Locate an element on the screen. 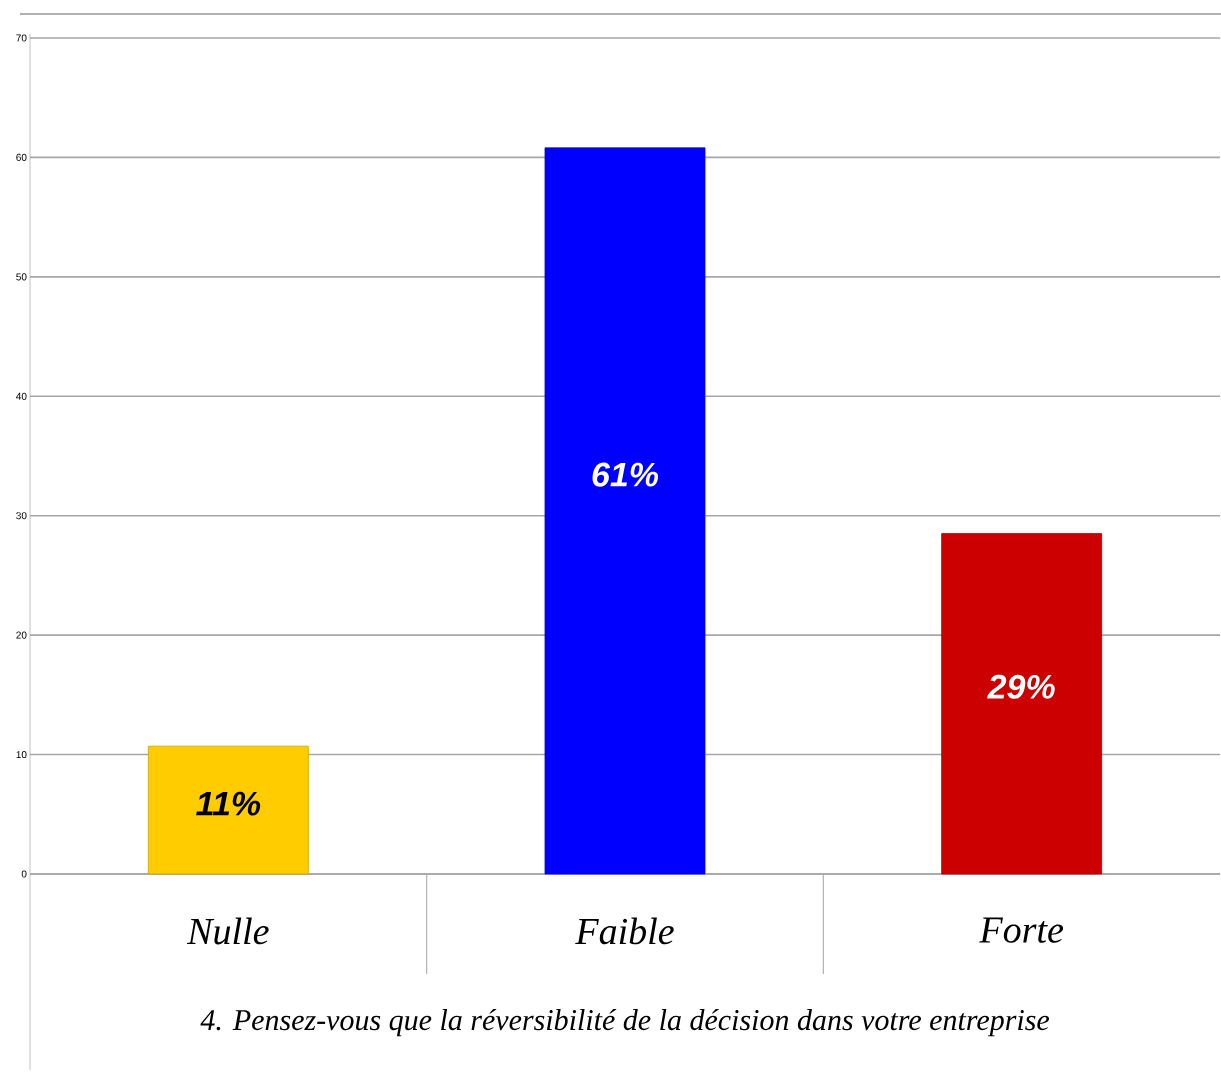 The image size is (1221, 1074). y-tick-label: 70 is located at coordinates (21, 38).